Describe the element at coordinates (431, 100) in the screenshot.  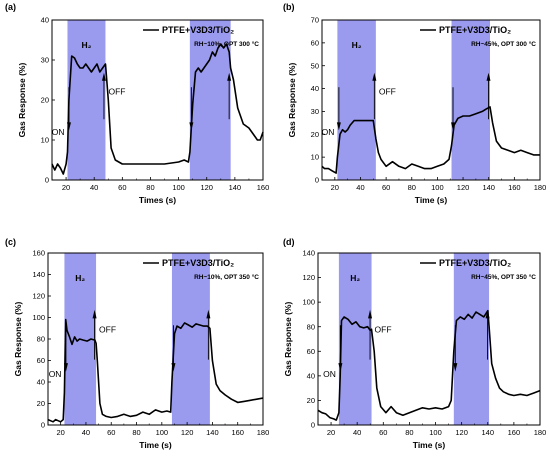
I see `plot-frame` at that location.